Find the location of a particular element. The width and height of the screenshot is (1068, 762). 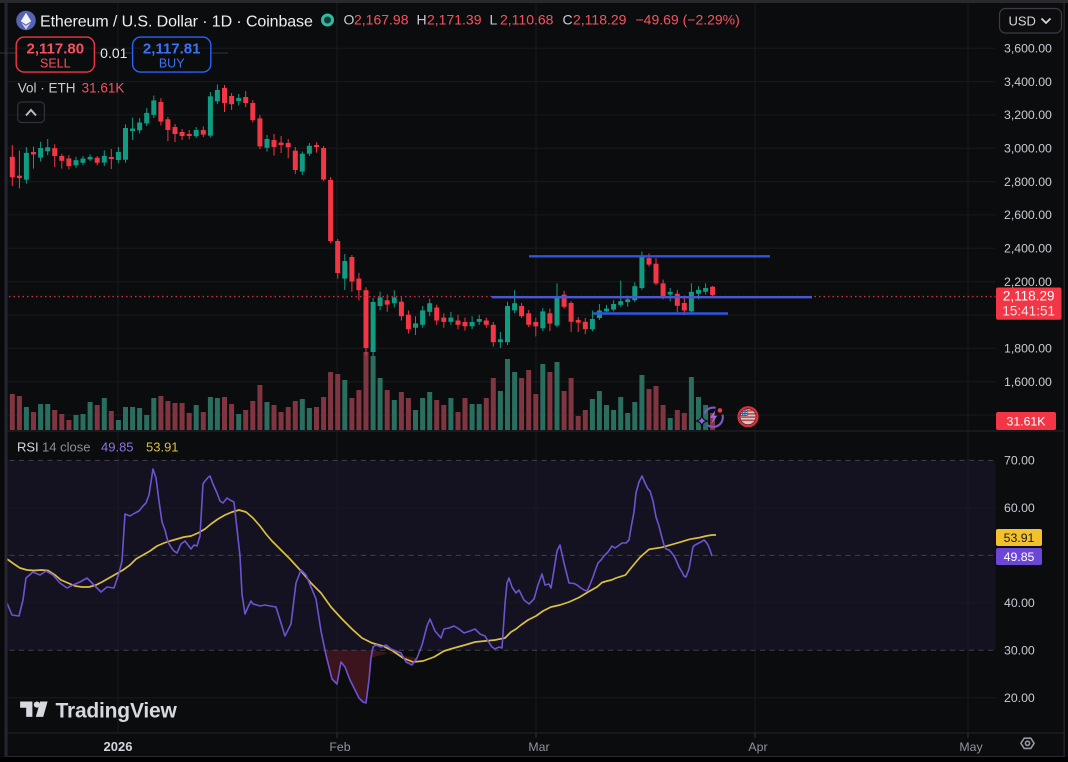

svg-text: 2,171.39 is located at coordinates (454, 20).